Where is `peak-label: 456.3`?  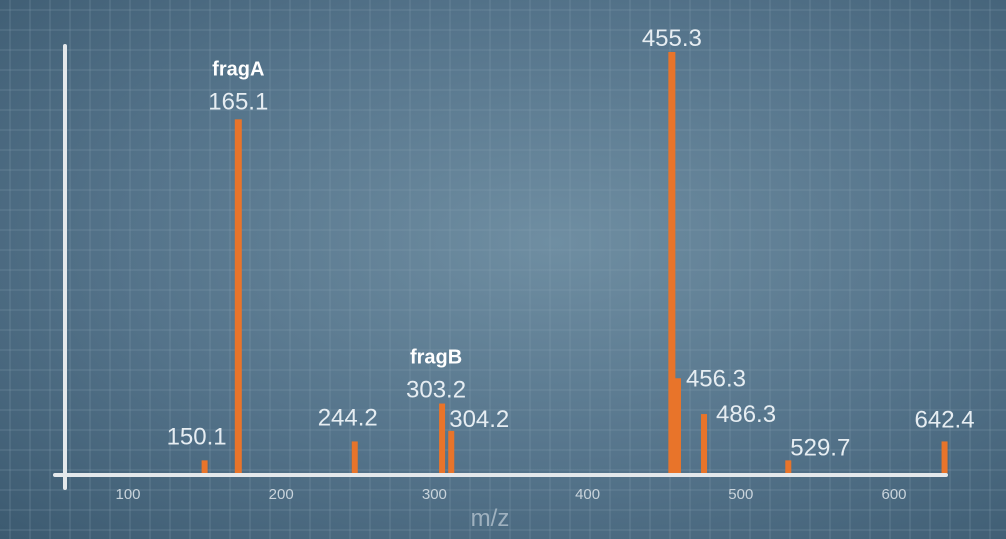
peak-label: 456.3 is located at coordinates (716, 378).